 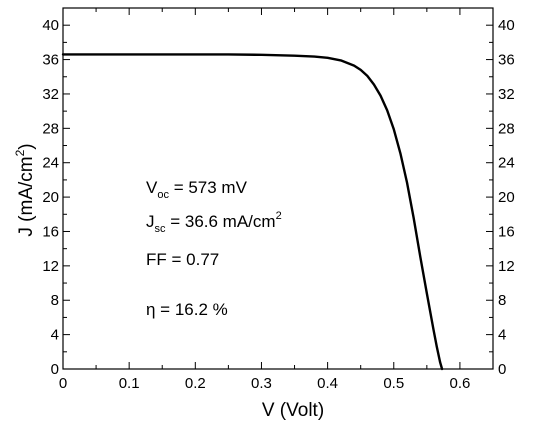 What do you see at coordinates (163, 195) in the screenshot?
I see `annotation-voc-sub: oc` at bounding box center [163, 195].